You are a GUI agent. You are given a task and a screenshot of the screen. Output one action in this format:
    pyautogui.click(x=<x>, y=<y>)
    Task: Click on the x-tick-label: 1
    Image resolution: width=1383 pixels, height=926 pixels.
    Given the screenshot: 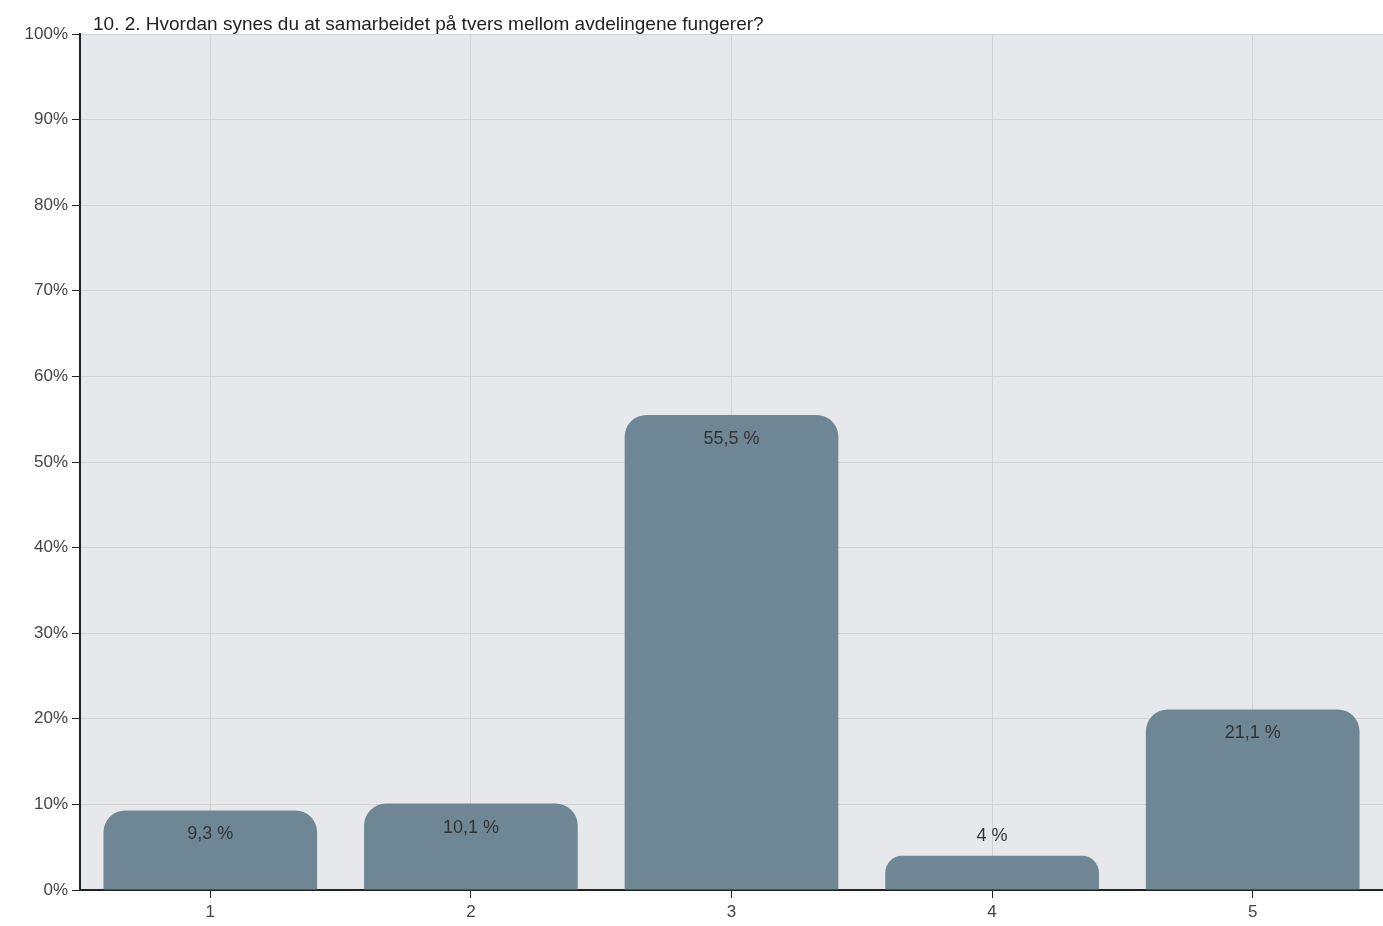 What is the action you would take?
    pyautogui.click(x=210, y=911)
    